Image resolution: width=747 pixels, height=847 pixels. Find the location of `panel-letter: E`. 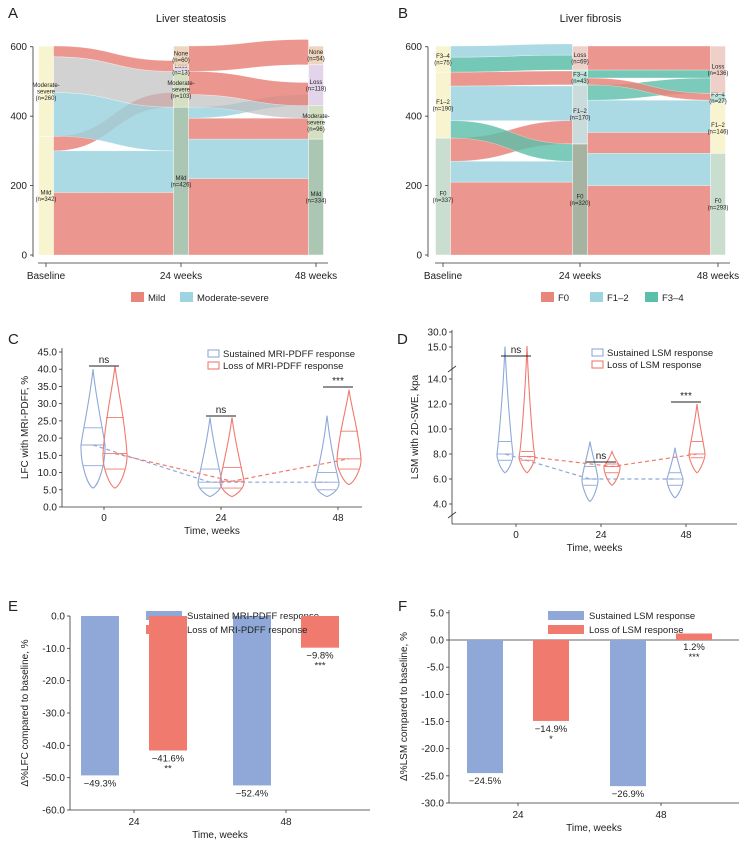

panel-letter: E is located at coordinates (13, 606).